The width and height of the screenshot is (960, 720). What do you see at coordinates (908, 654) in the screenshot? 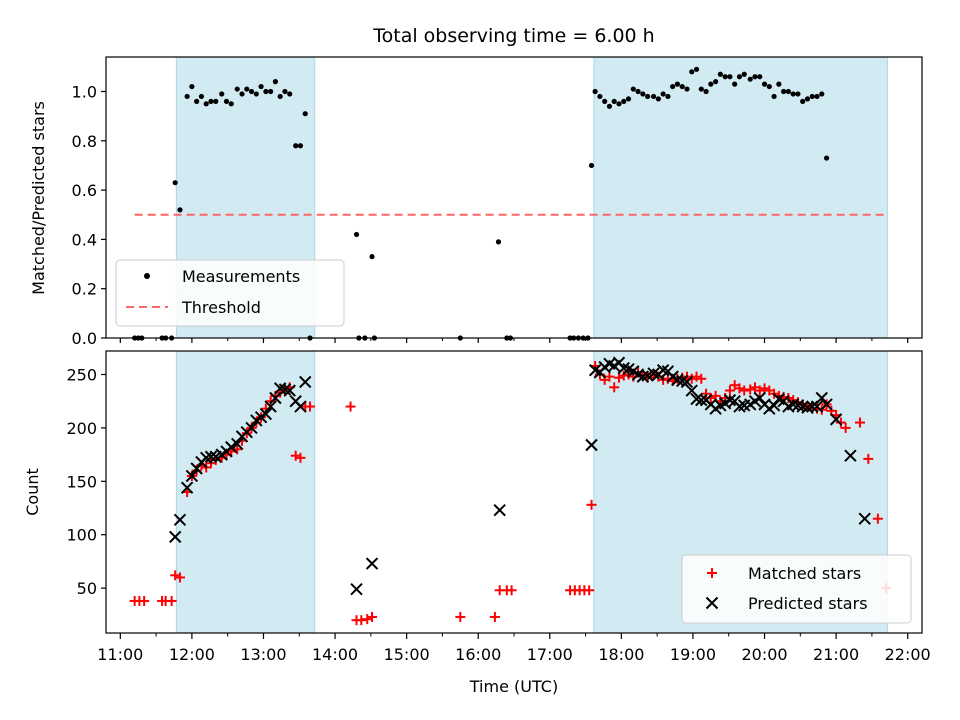
I see `bottom-xtick-label: 22:00` at bounding box center [908, 654].